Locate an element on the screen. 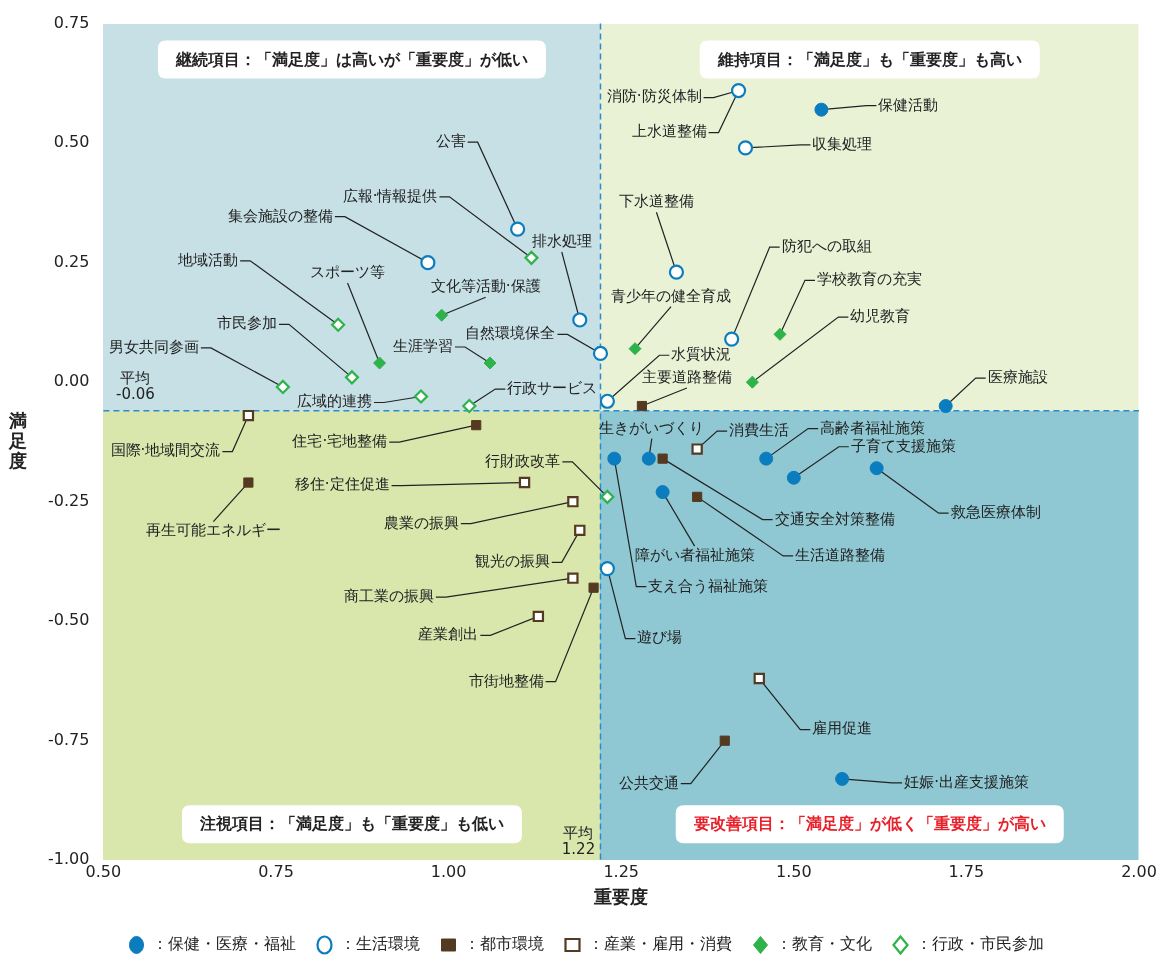  x-axis-title: 重要度 is located at coordinates (621, 896).